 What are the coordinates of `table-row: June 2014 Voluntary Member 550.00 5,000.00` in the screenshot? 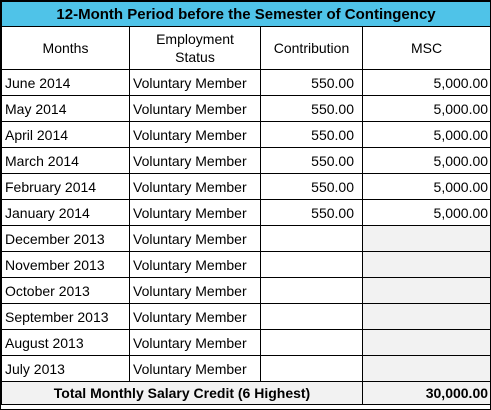 It's located at (246, 82).